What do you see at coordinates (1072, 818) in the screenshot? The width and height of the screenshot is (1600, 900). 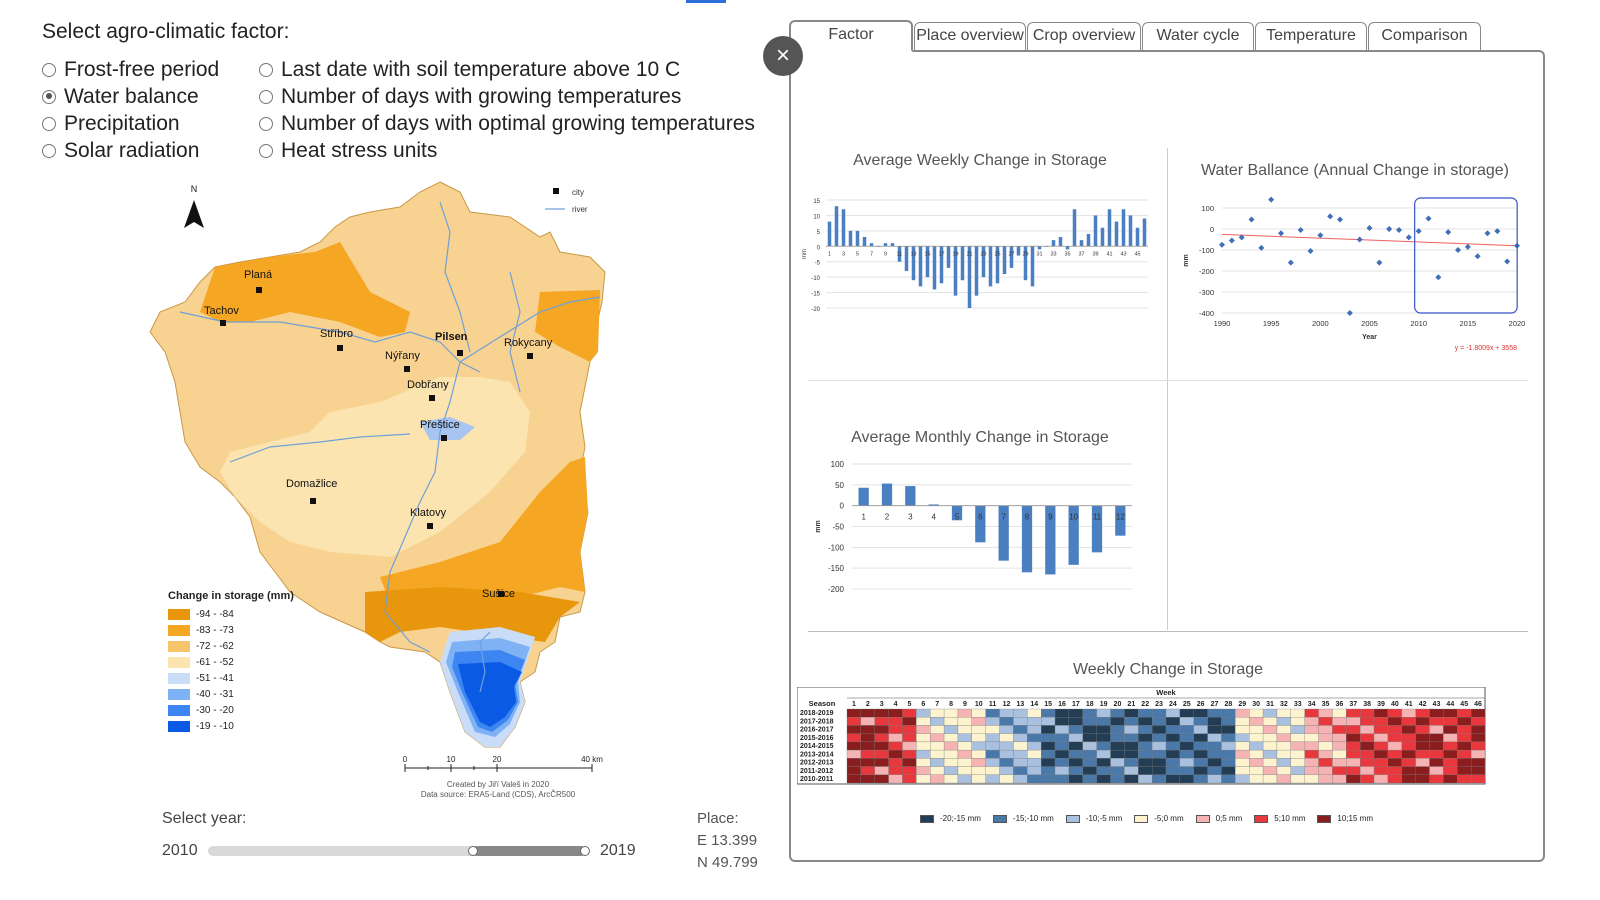 I see `heatmap-legend-swatch` at bounding box center [1072, 818].